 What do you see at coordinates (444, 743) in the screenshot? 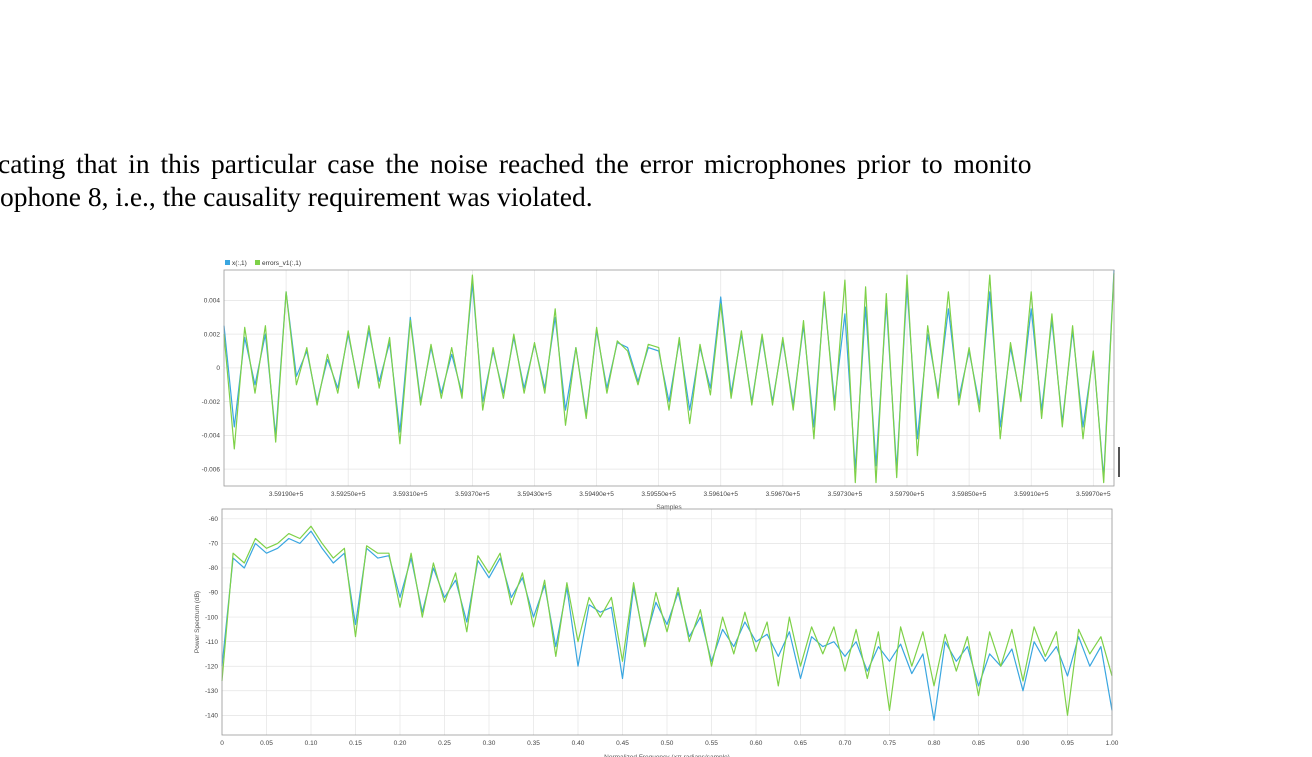
I see `x-tick-label: 0.25` at bounding box center [444, 743].